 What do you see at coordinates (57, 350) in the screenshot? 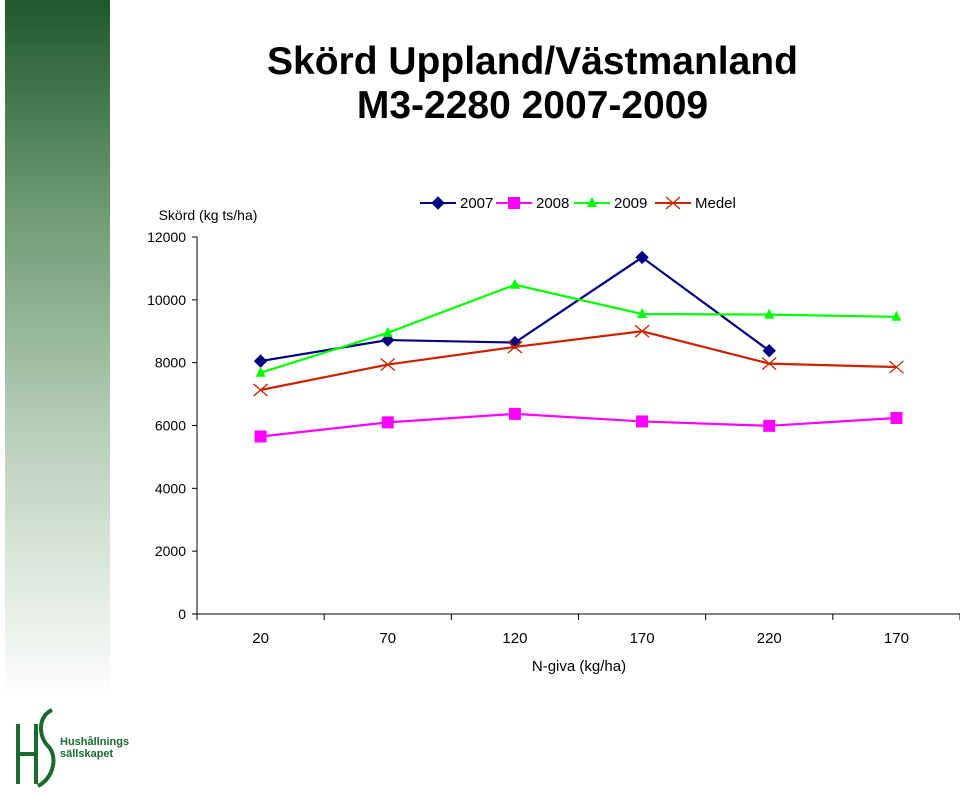
I see `side-accent-bar` at bounding box center [57, 350].